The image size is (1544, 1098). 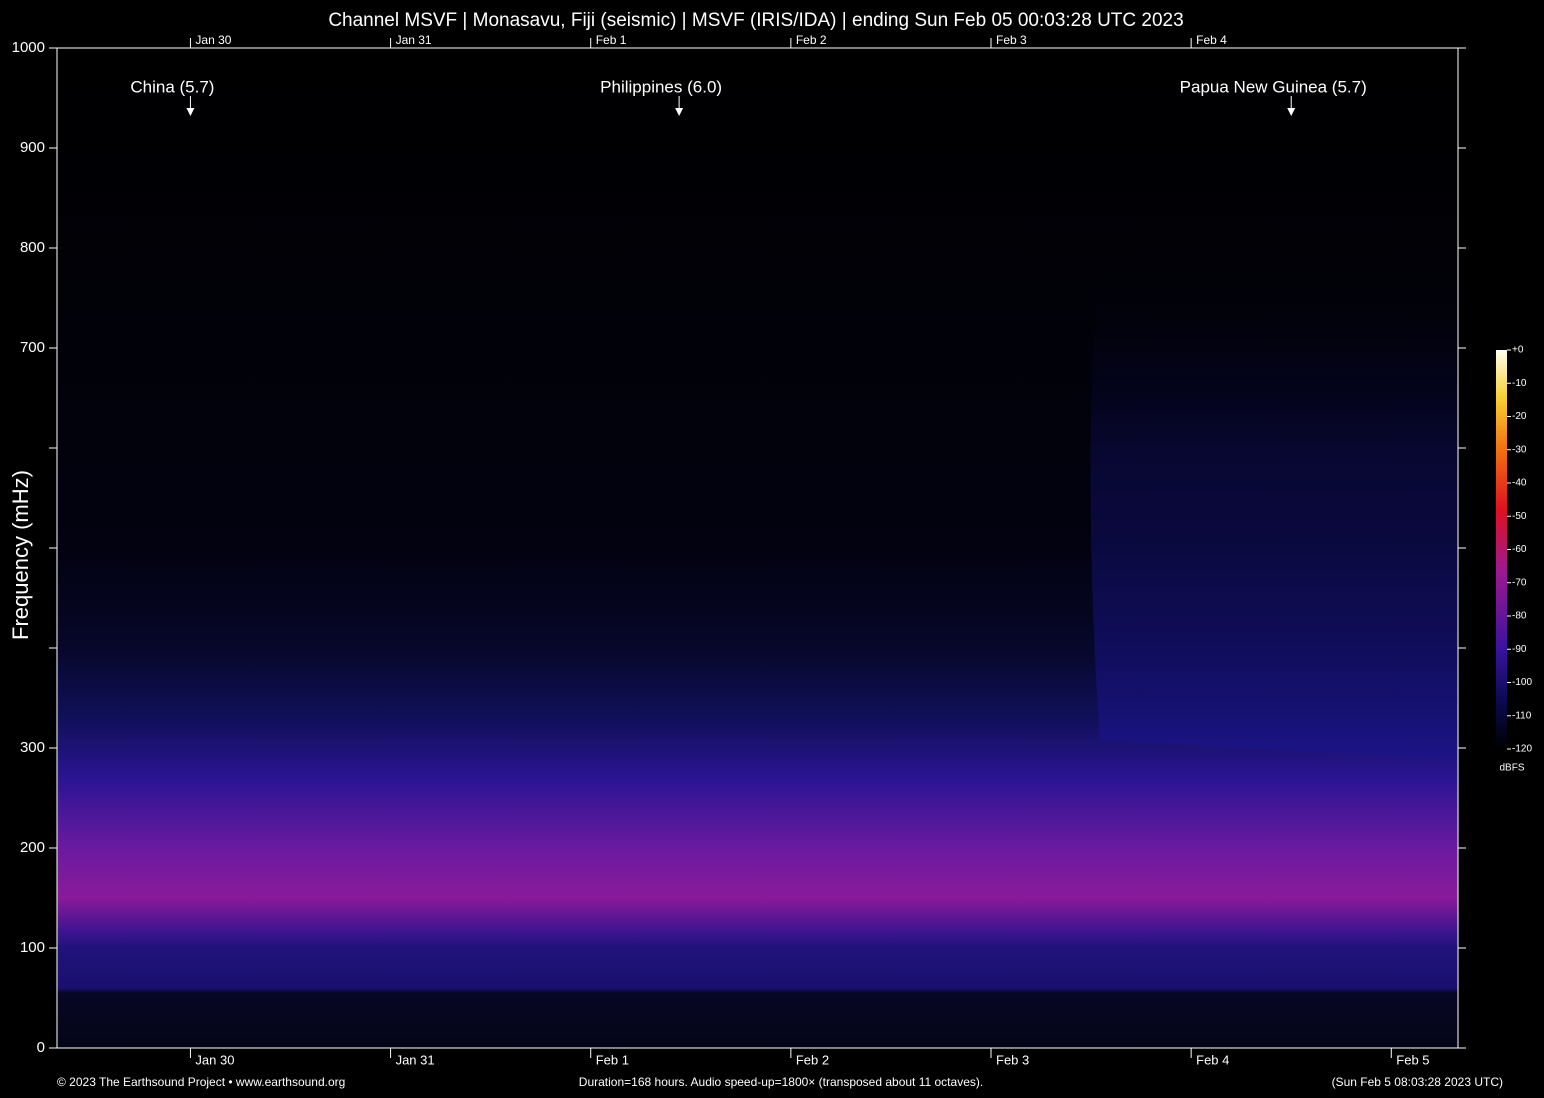 What do you see at coordinates (1012, 1059) in the screenshot?
I see `x-tick-label: Feb 3` at bounding box center [1012, 1059].